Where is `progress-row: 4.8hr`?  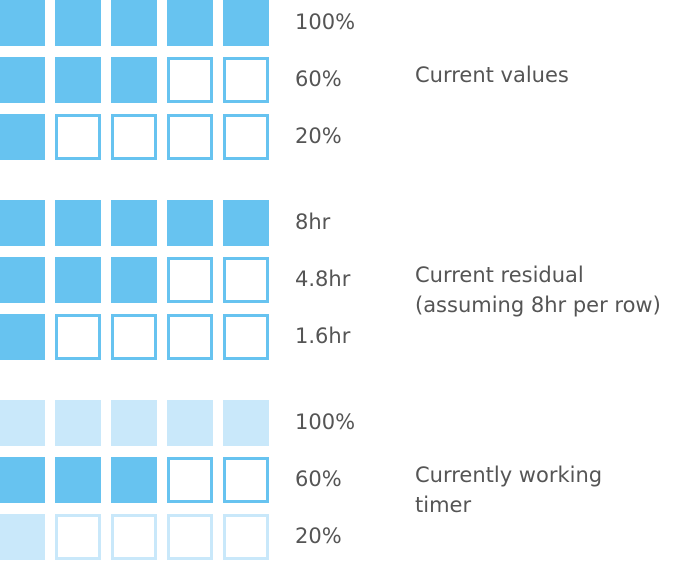
progress-row: 4.8hr is located at coordinates (337, 280).